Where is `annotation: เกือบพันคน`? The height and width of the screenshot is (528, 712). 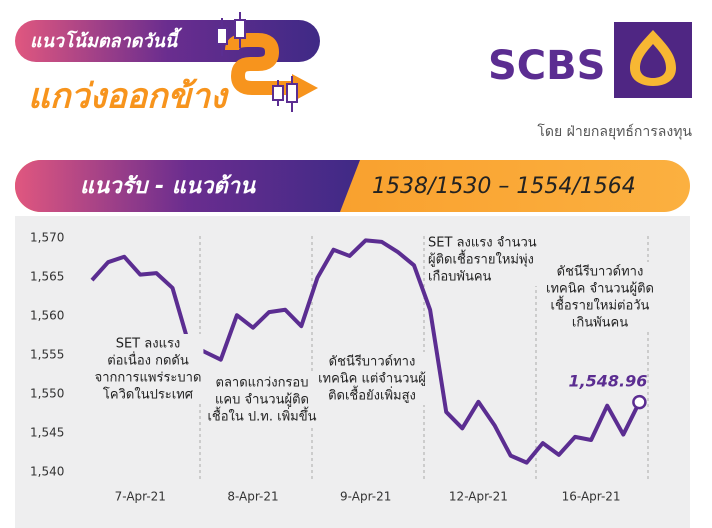
annotation: เกือบพันคน is located at coordinates (460, 277).